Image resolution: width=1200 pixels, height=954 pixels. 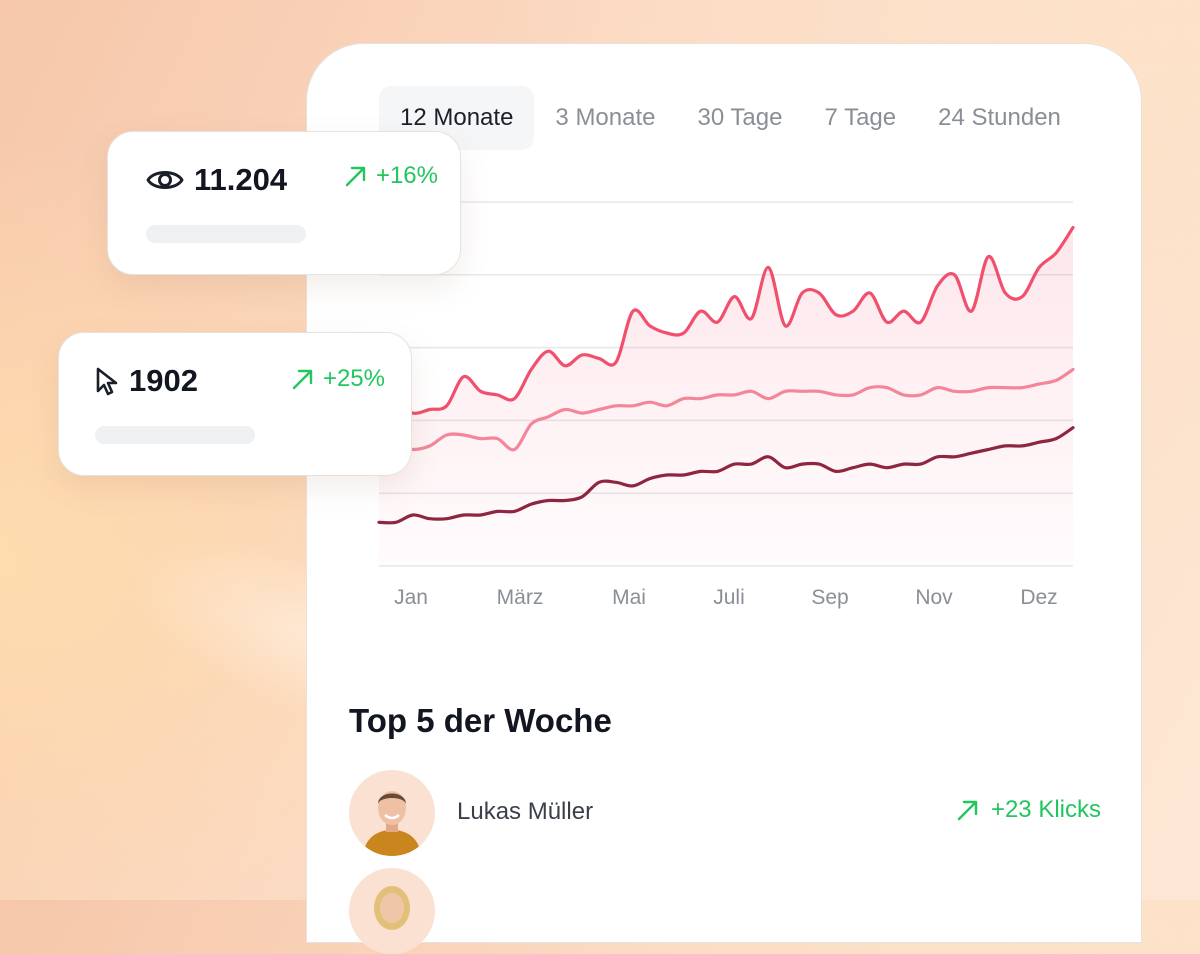 What do you see at coordinates (860, 117) in the screenshot?
I see `tab-7-tage: 7 Tage` at bounding box center [860, 117].